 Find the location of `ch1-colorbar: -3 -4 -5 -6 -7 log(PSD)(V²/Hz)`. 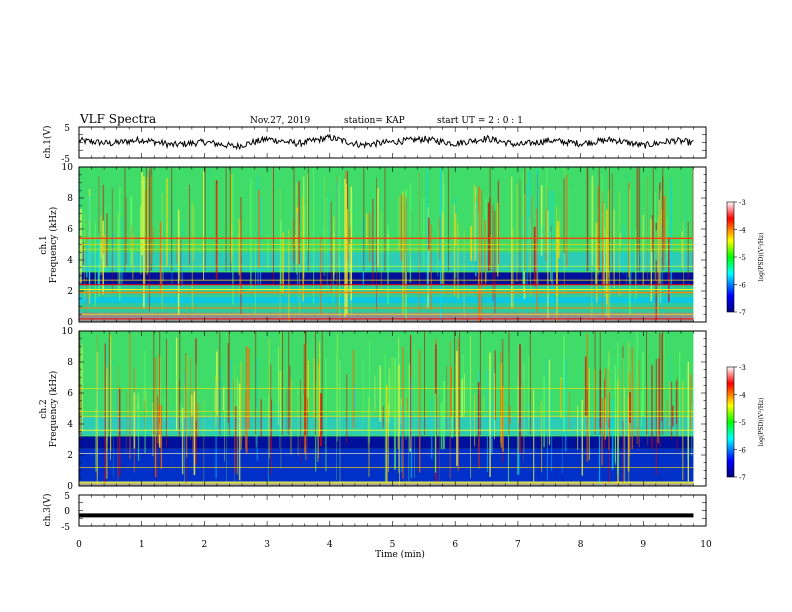

ch1-colorbar: -3 -4 -5 -6 -7 log(PSD)(V²/Hz) is located at coordinates (745, 258).